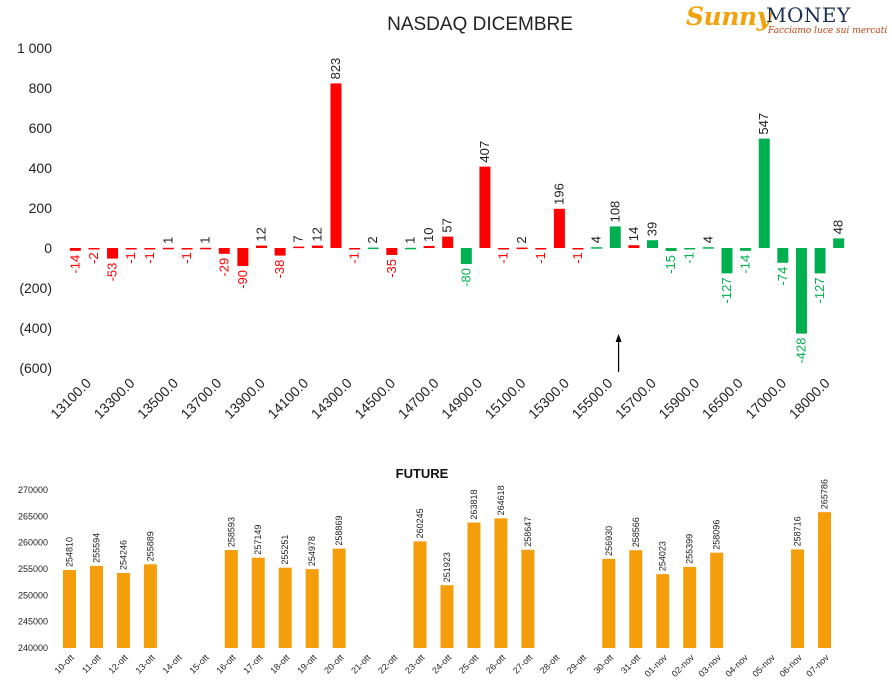  Describe the element at coordinates (528, 532) in the screenshot. I see `future-bar-label: 258647` at that location.